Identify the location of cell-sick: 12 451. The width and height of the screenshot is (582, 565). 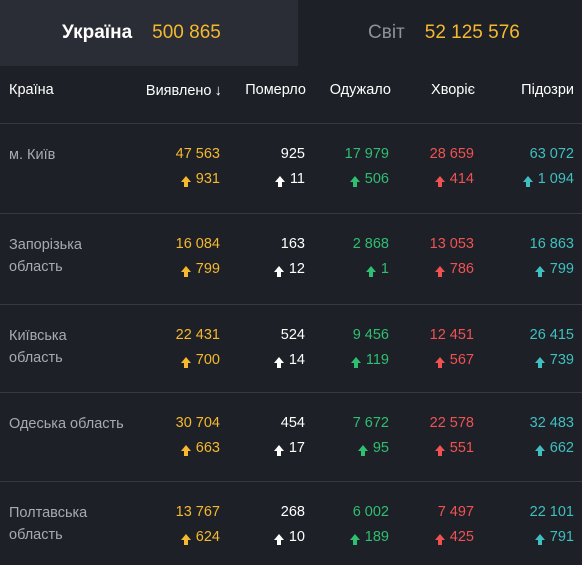
(451, 335).